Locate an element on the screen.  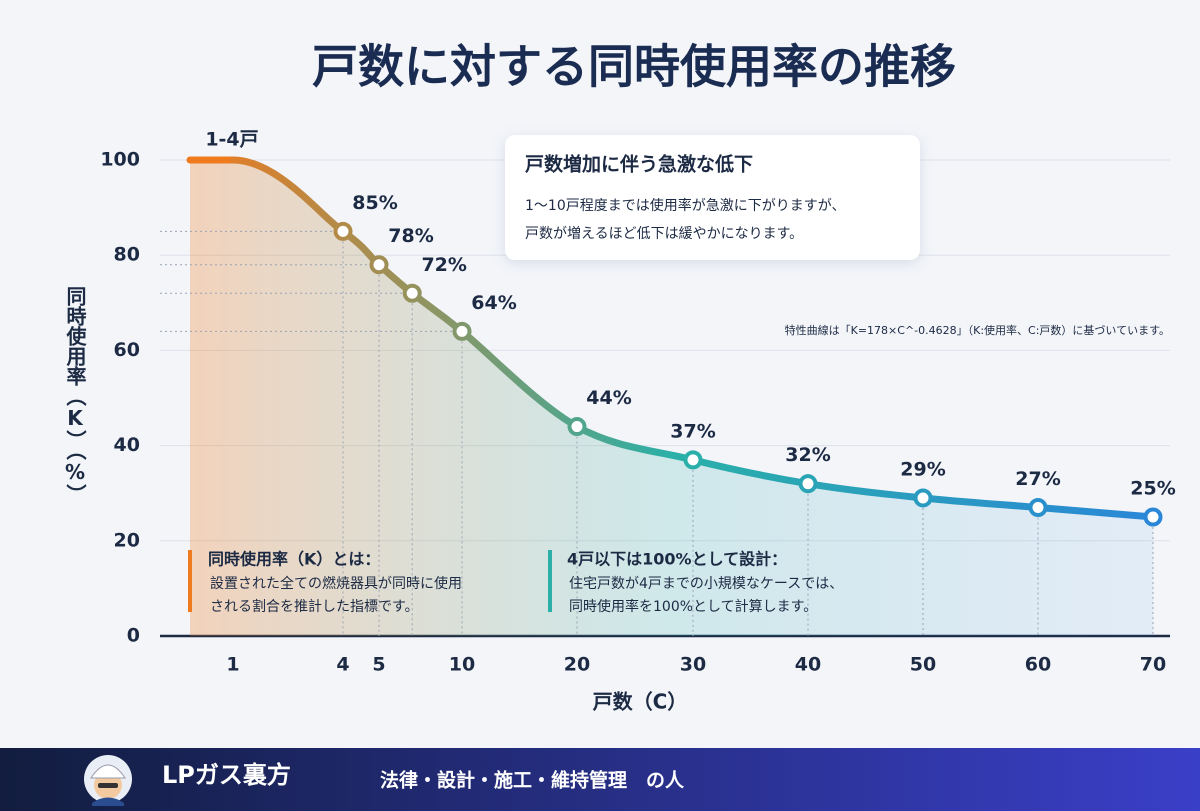
x-tick-label: 40 is located at coordinates (808, 665).